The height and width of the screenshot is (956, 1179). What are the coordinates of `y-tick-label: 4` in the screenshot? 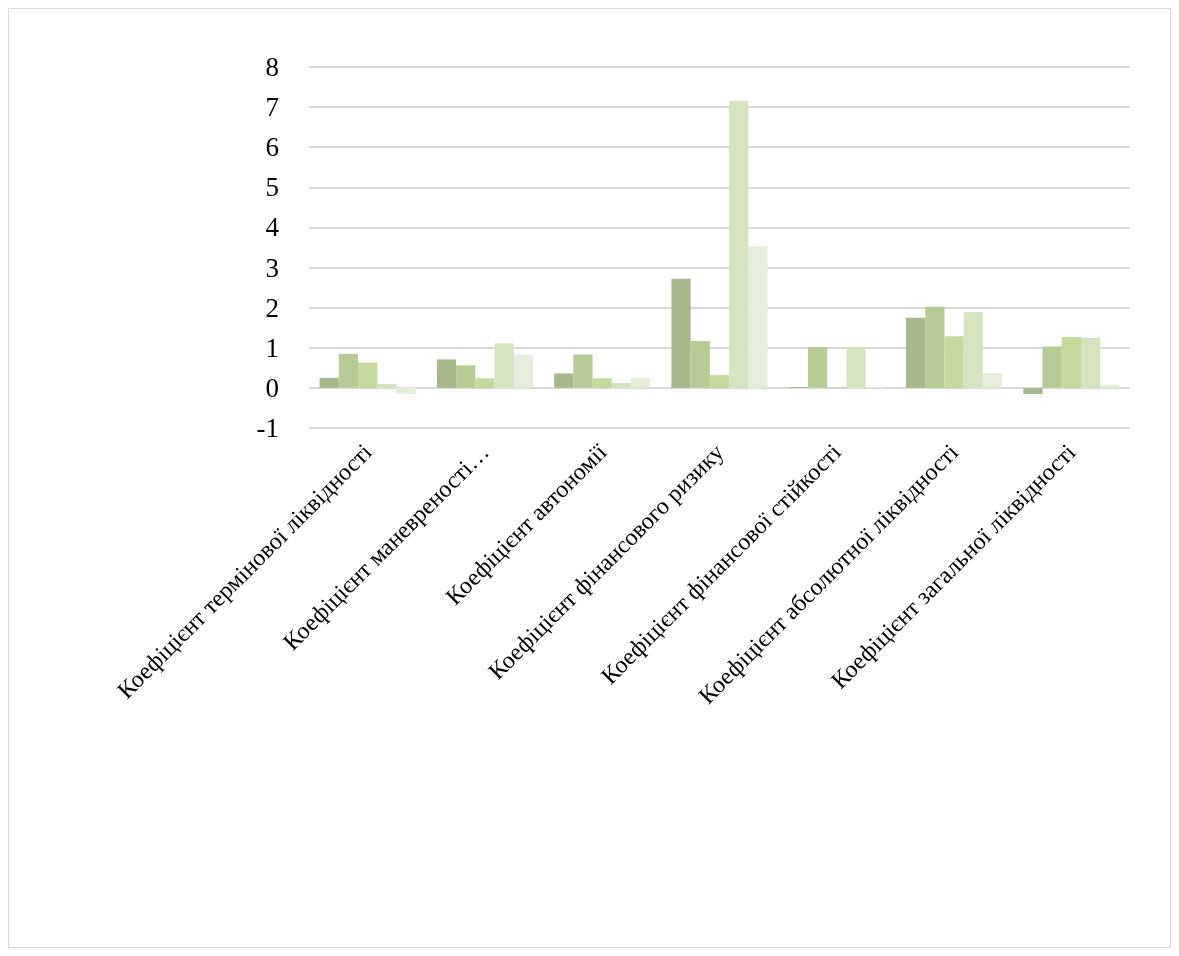 It's located at (272, 227).